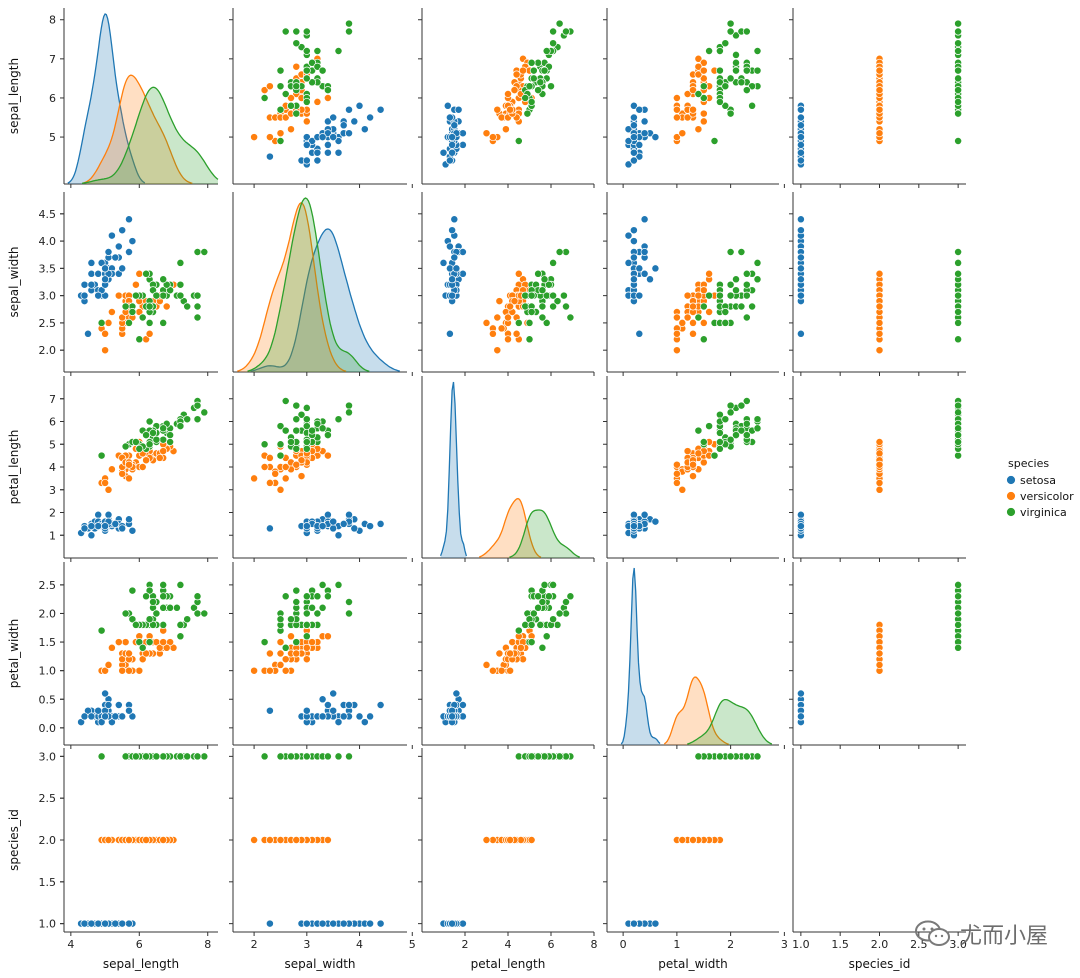  I want to click on x-axis-label-petal_length: petal_length, so click(508, 964).